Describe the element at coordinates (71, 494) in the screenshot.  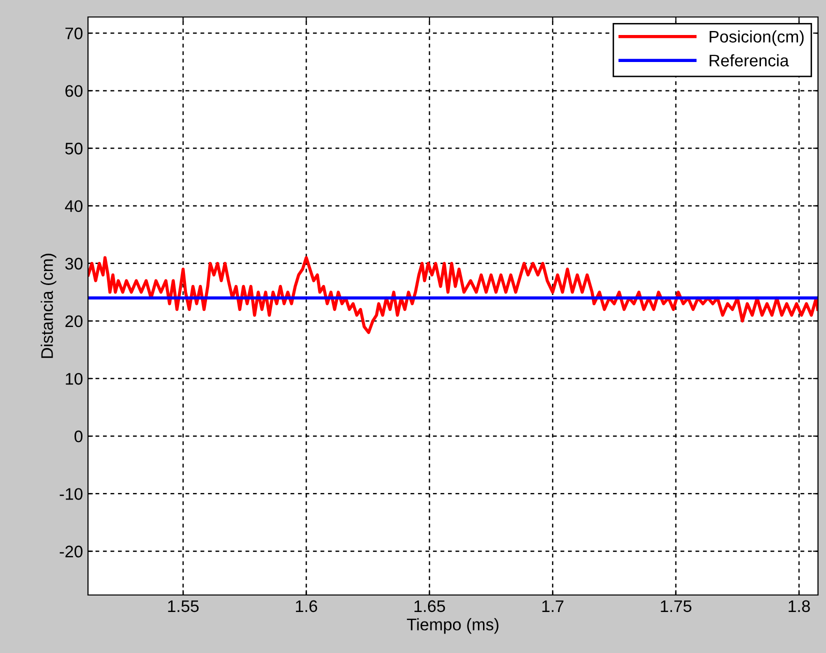
I see `y-tick-label: -10` at that location.